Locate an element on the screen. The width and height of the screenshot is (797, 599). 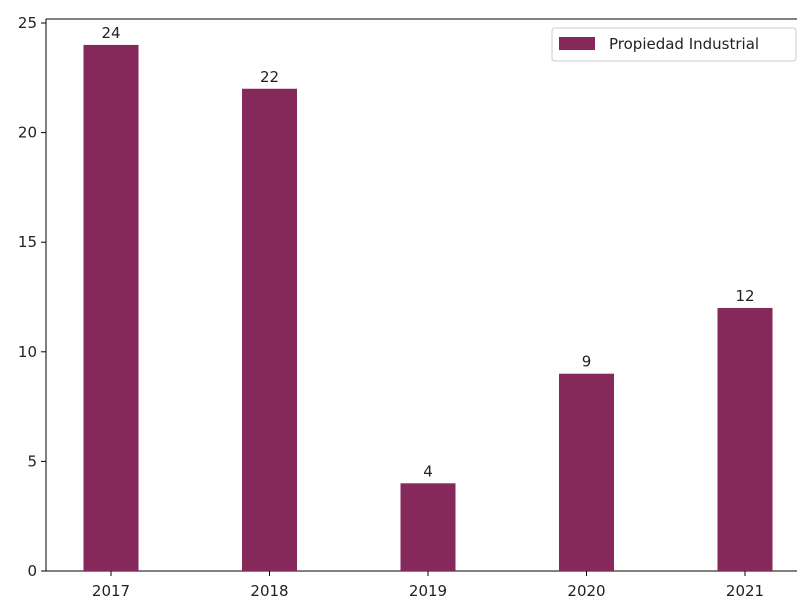
data-label-2018: 22 is located at coordinates (269, 77).